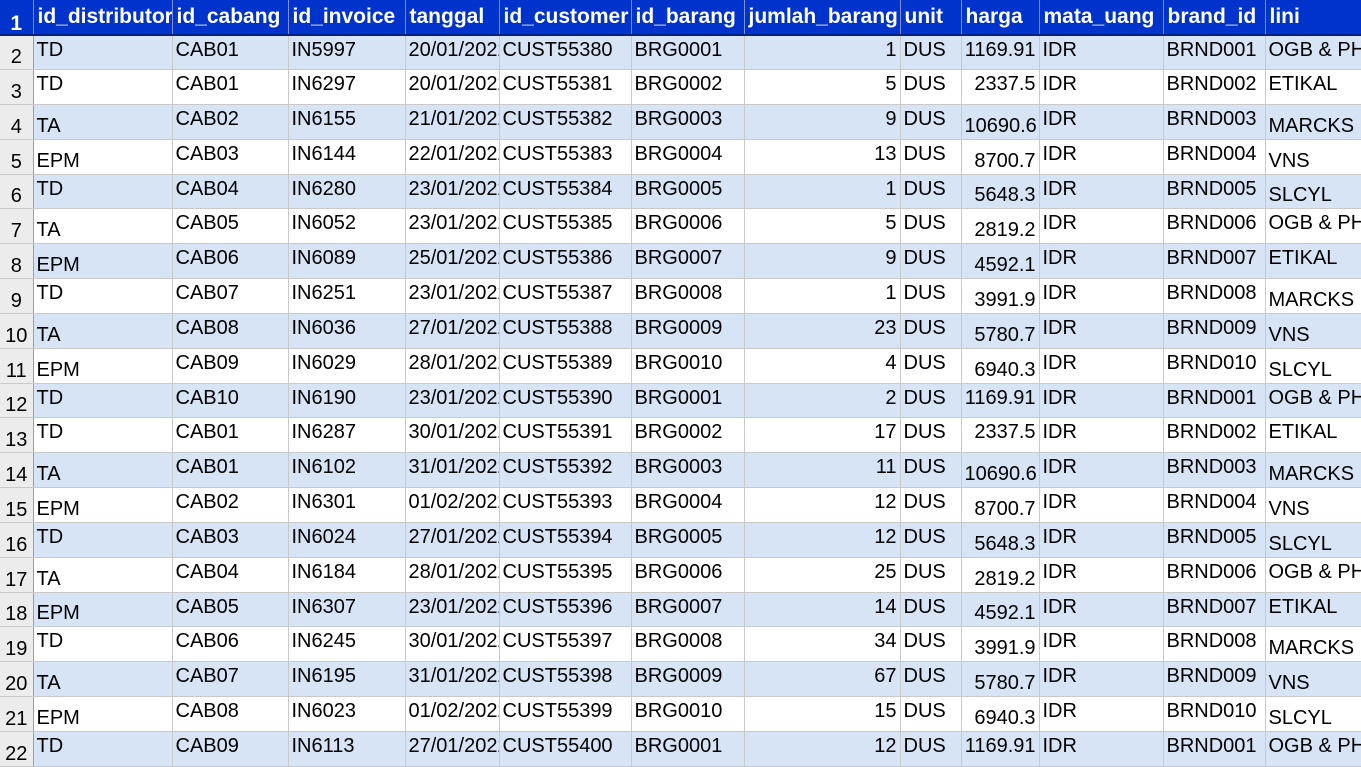 This screenshot has height=767, width=1361. I want to click on cell-brand-id: BRND005, so click(1214, 192).